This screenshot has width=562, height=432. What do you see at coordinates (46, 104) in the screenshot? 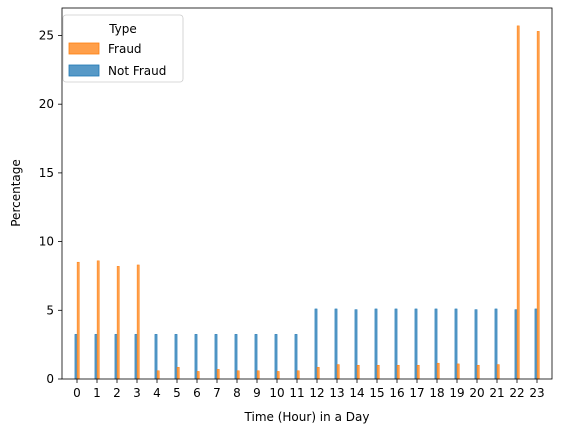
I see `y-tick-label: 20` at bounding box center [46, 104].